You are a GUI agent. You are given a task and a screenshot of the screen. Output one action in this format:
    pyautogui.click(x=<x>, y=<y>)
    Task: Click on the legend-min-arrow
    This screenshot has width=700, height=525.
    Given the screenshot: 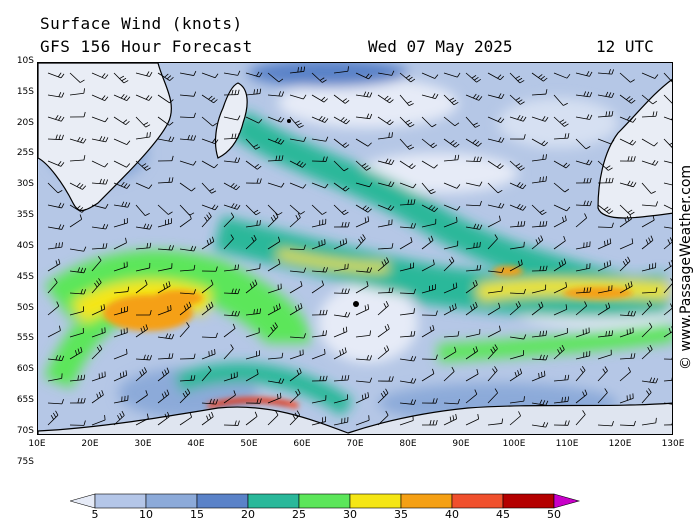 What is the action you would take?
    pyautogui.click(x=83, y=501)
    